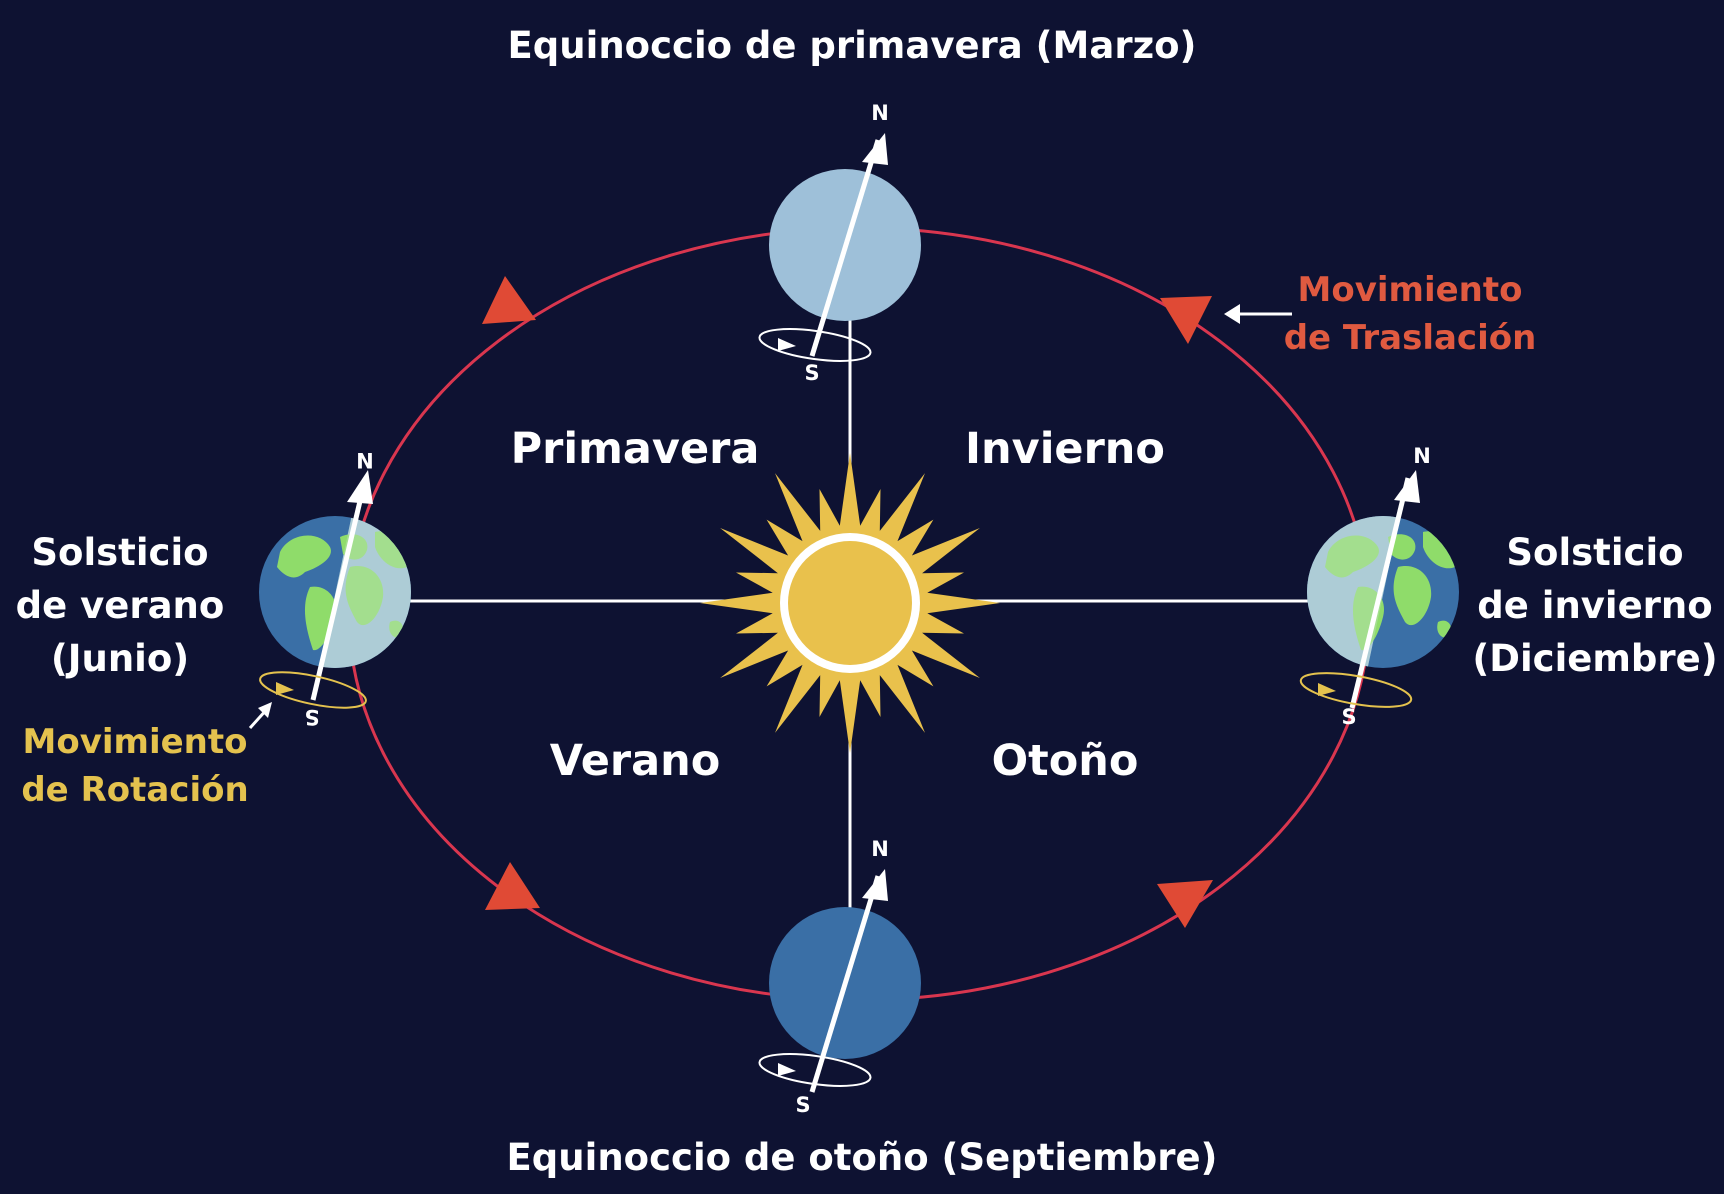 Image resolution: width=1724 pixels, height=1194 pixels. What do you see at coordinates (1065, 449) in the screenshot?
I see `season-label-invierno: Invierno` at bounding box center [1065, 449].